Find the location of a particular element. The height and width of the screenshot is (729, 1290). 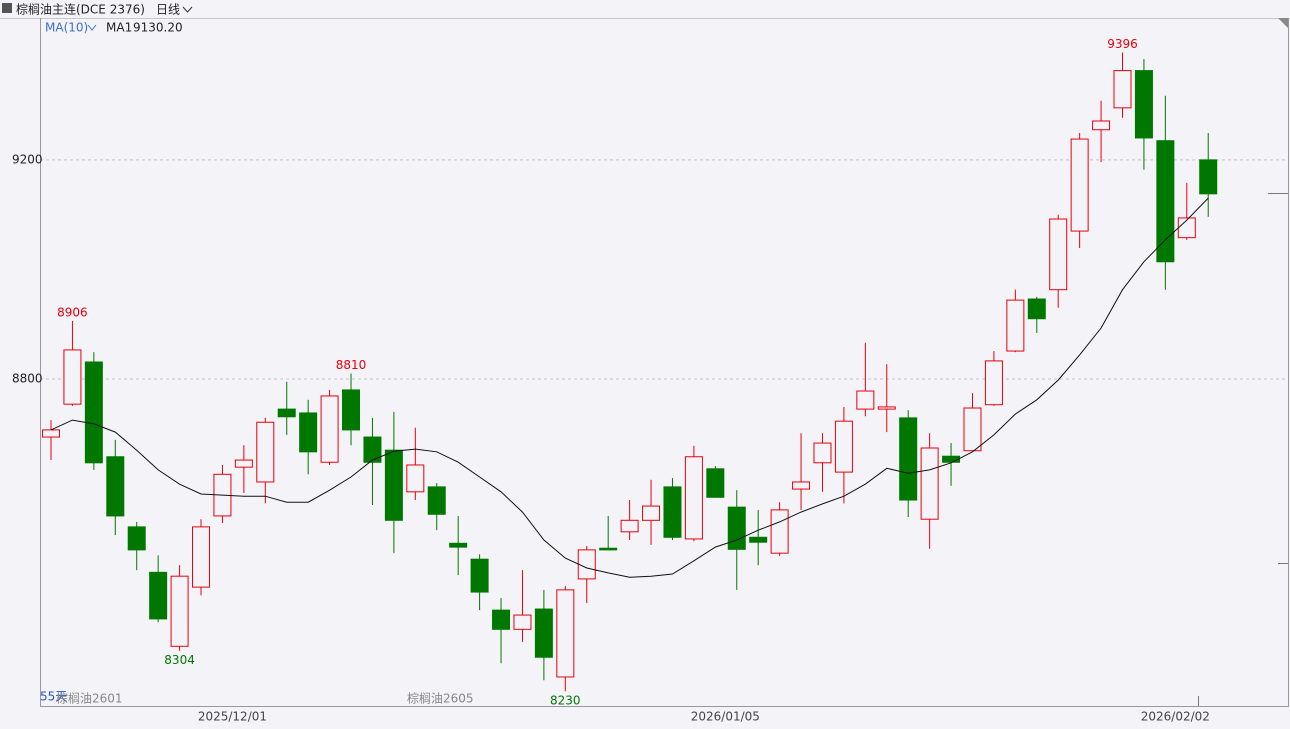

high-label: 8810 is located at coordinates (351, 365).